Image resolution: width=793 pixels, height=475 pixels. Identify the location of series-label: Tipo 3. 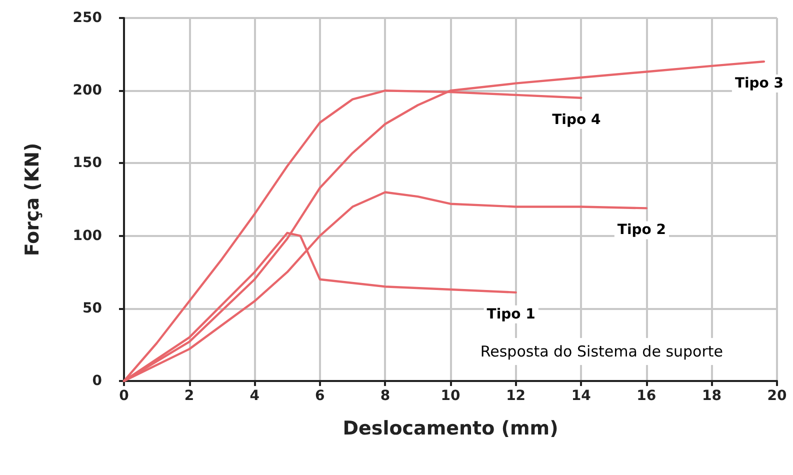
(759, 84).